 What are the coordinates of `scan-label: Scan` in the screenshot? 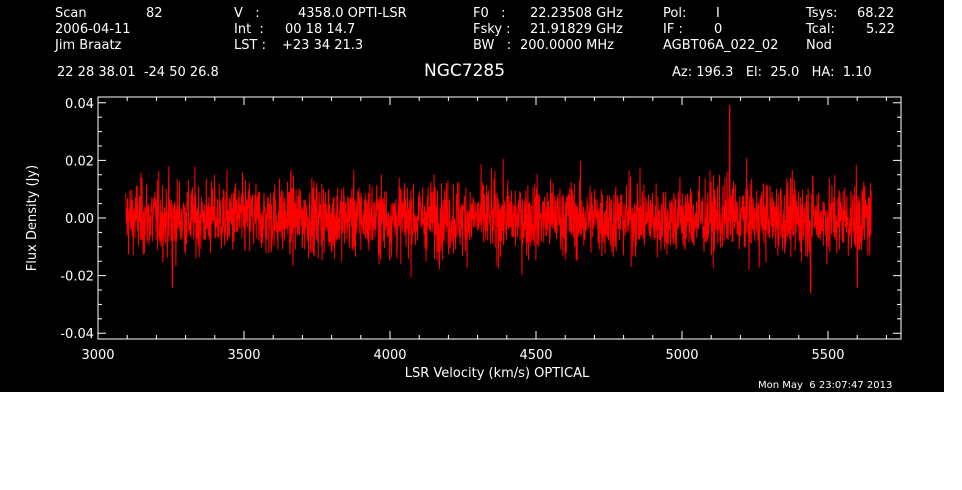 It's located at (71, 13).